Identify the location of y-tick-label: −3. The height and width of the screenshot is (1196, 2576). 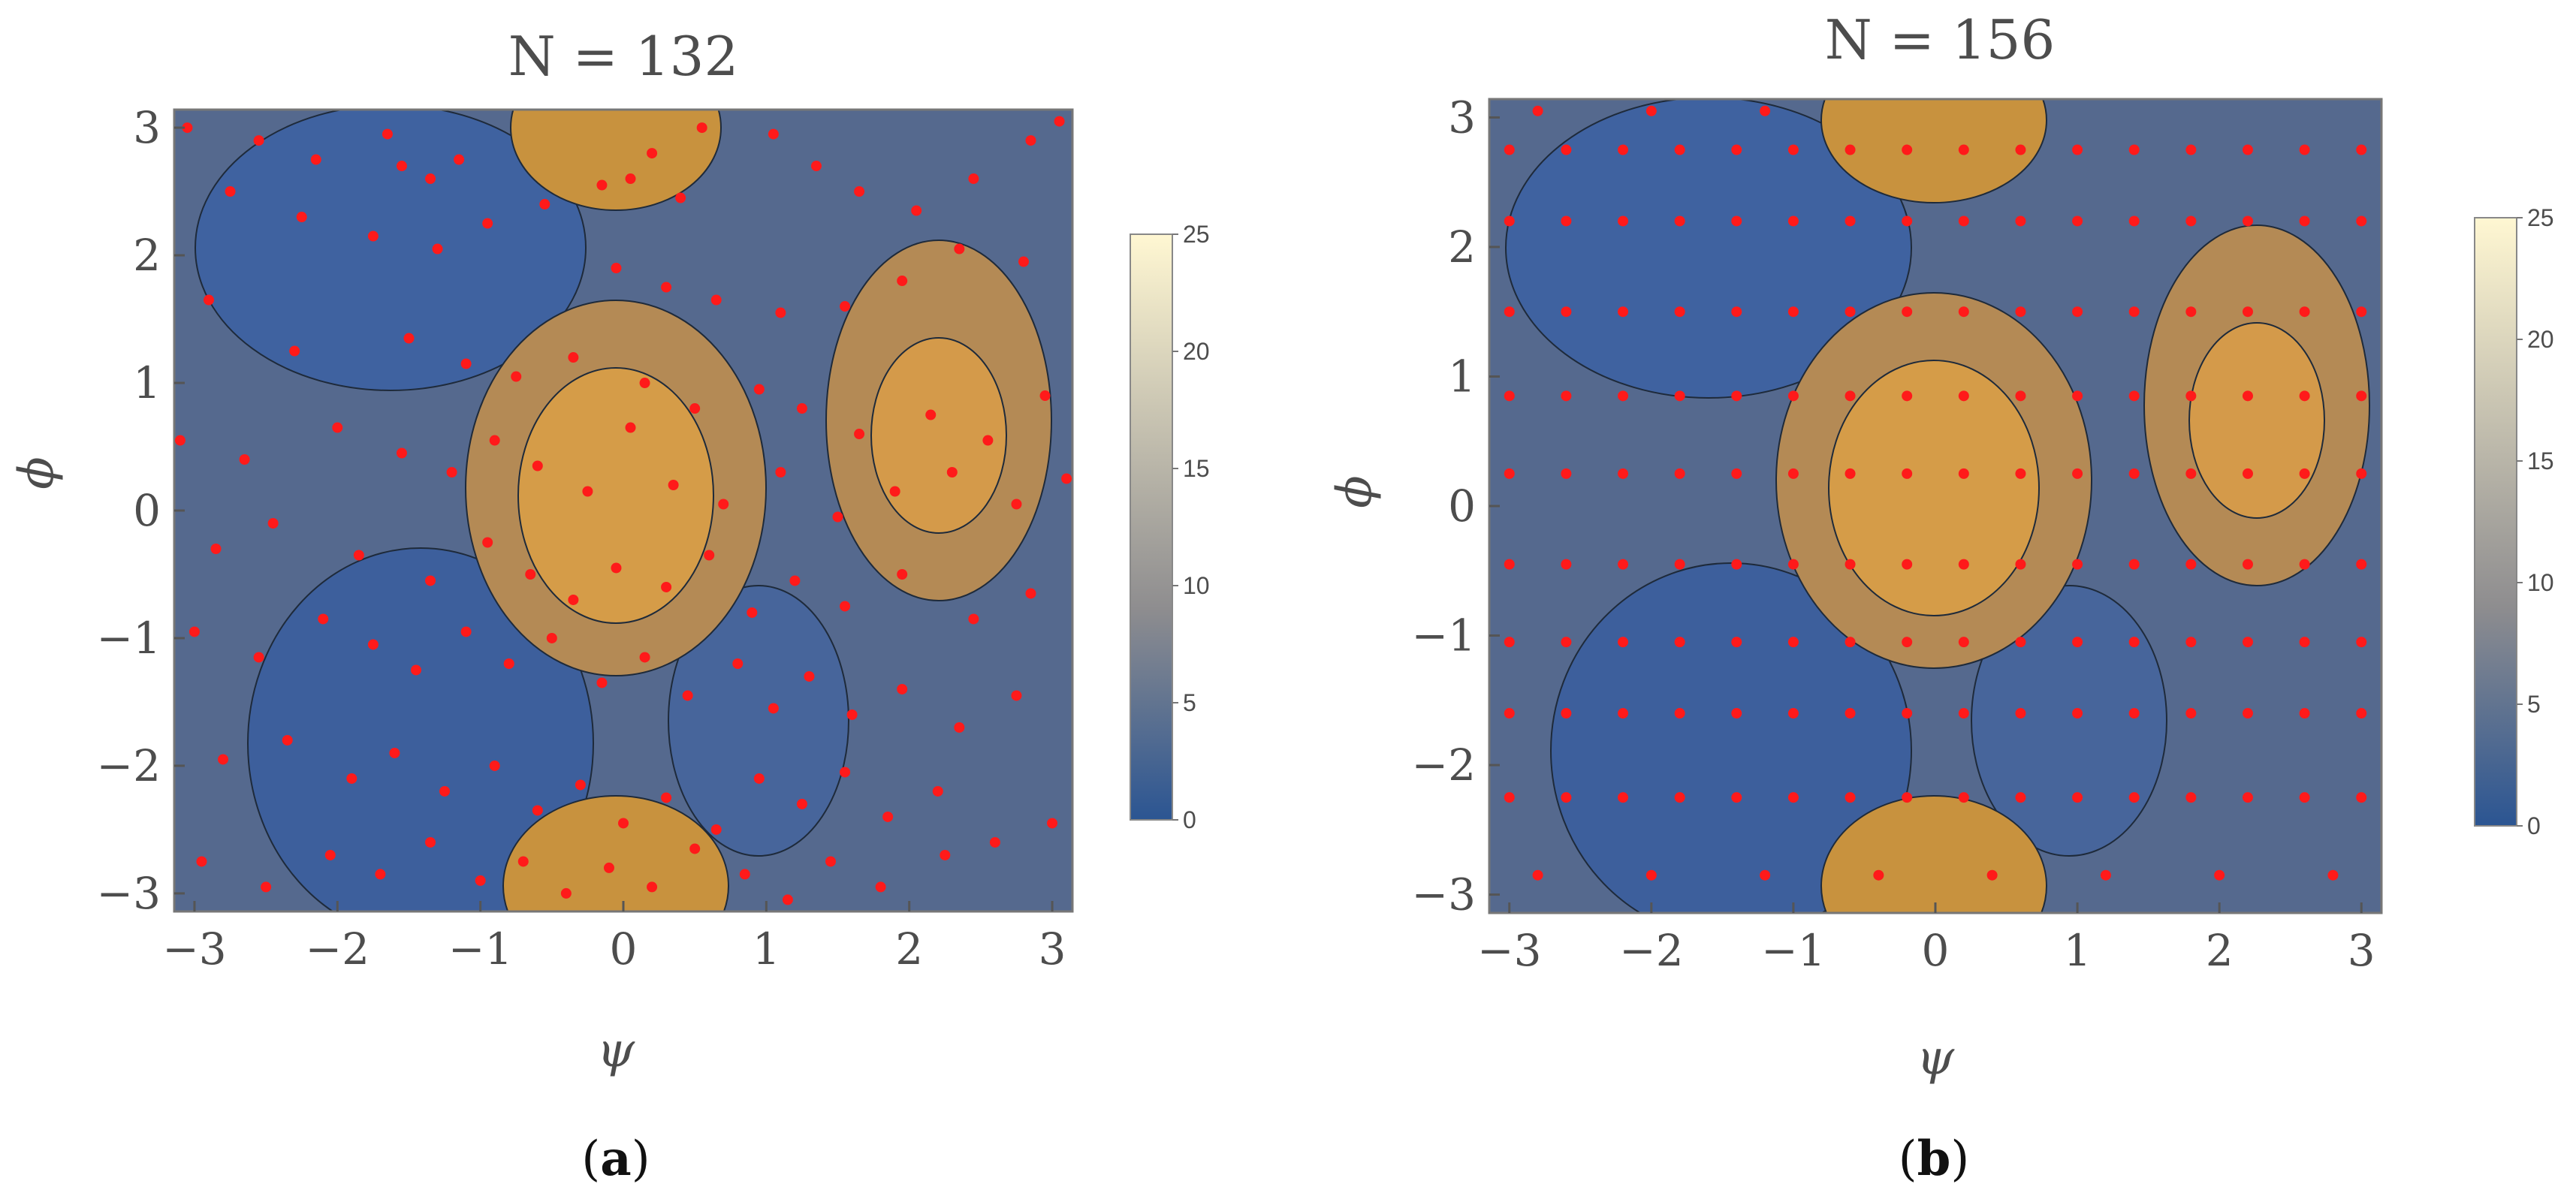
(129, 893).